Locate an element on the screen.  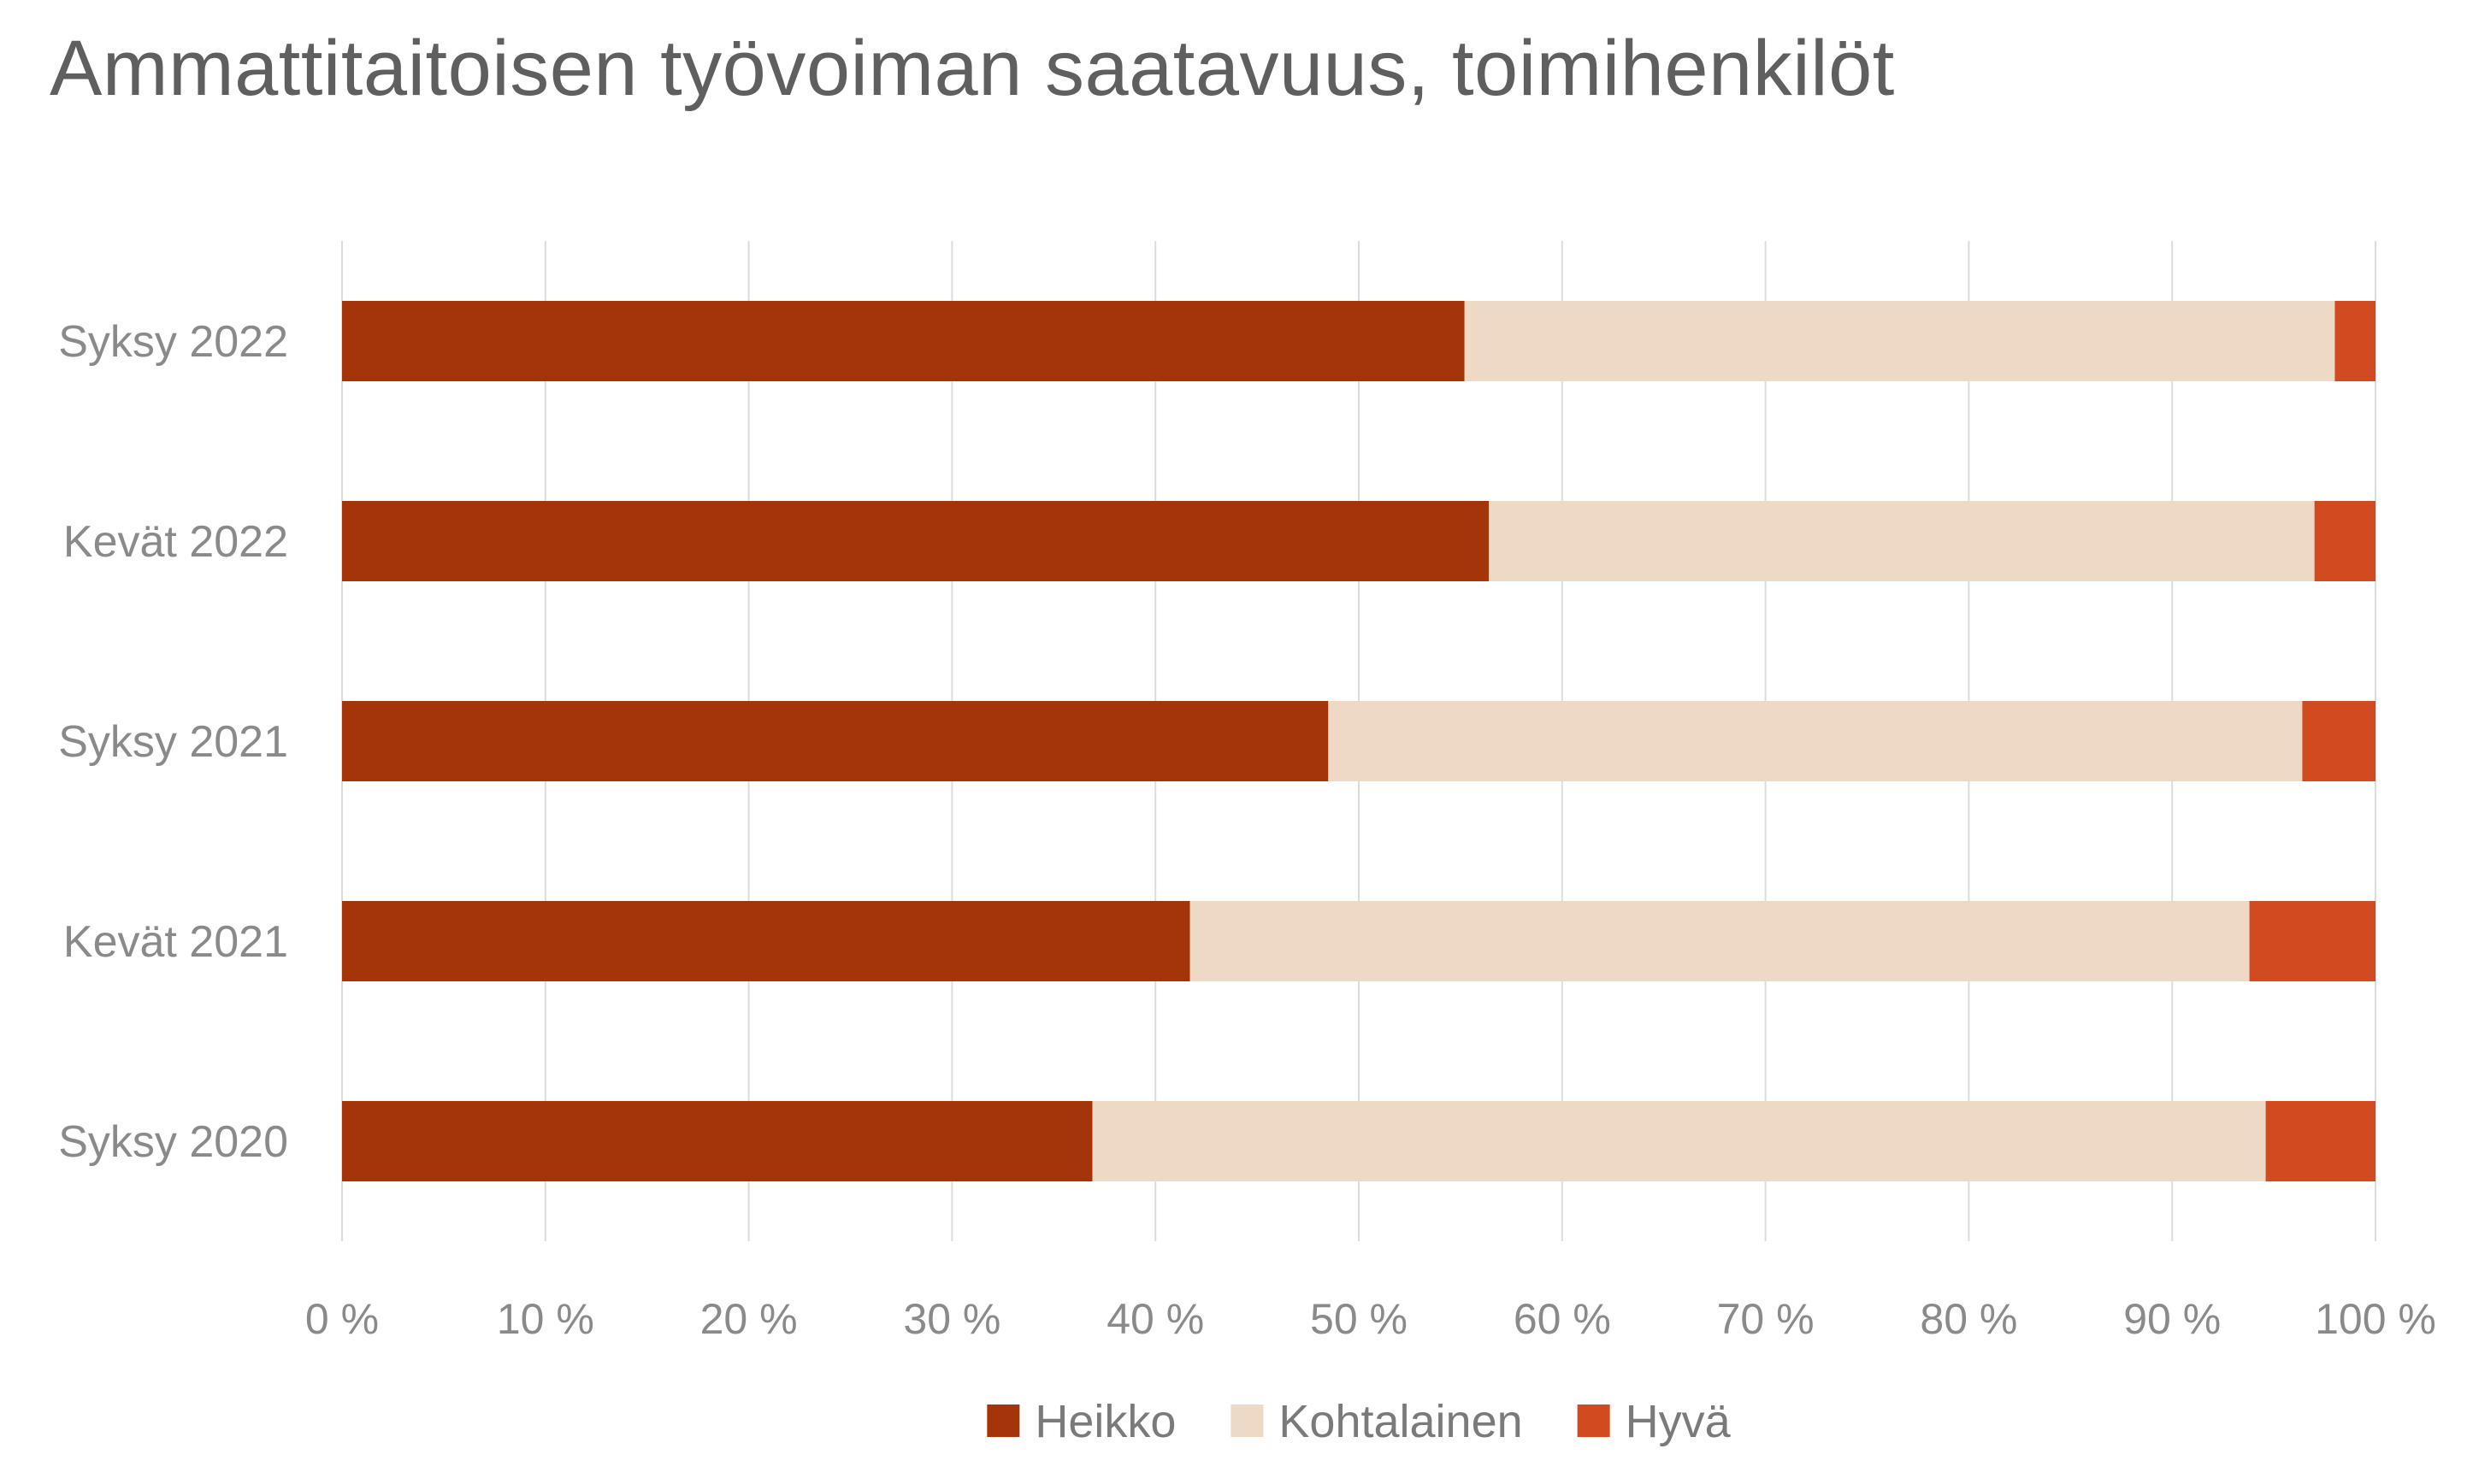
legend-swatch-hyvä is located at coordinates (1593, 1420).